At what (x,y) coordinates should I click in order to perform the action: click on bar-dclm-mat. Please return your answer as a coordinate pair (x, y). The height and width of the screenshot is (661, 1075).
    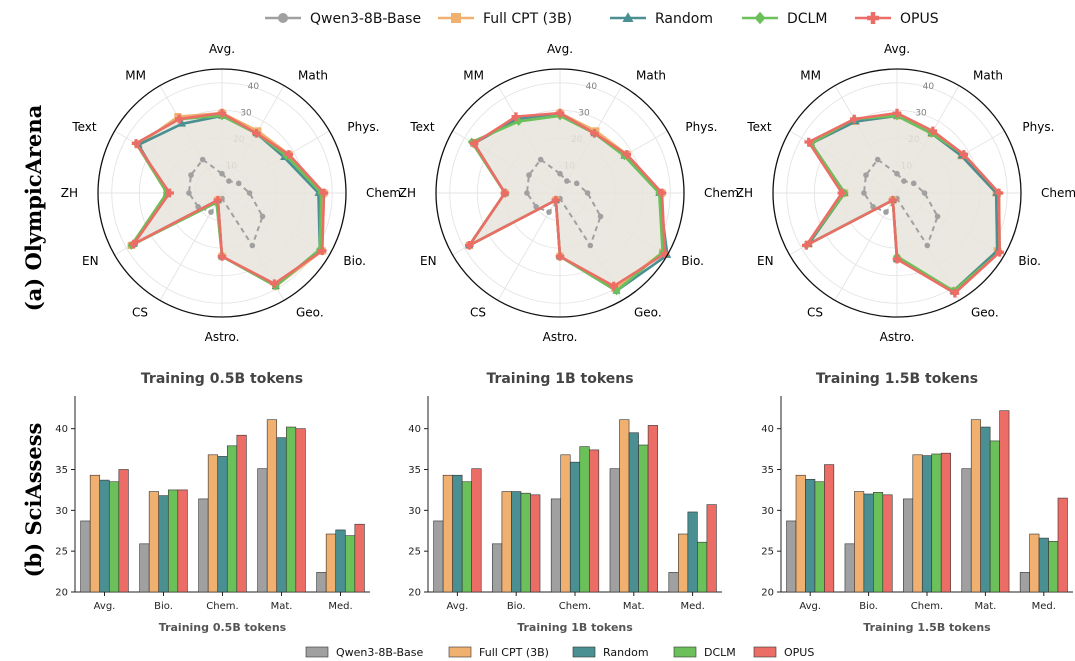
    Looking at the image, I should click on (643, 518).